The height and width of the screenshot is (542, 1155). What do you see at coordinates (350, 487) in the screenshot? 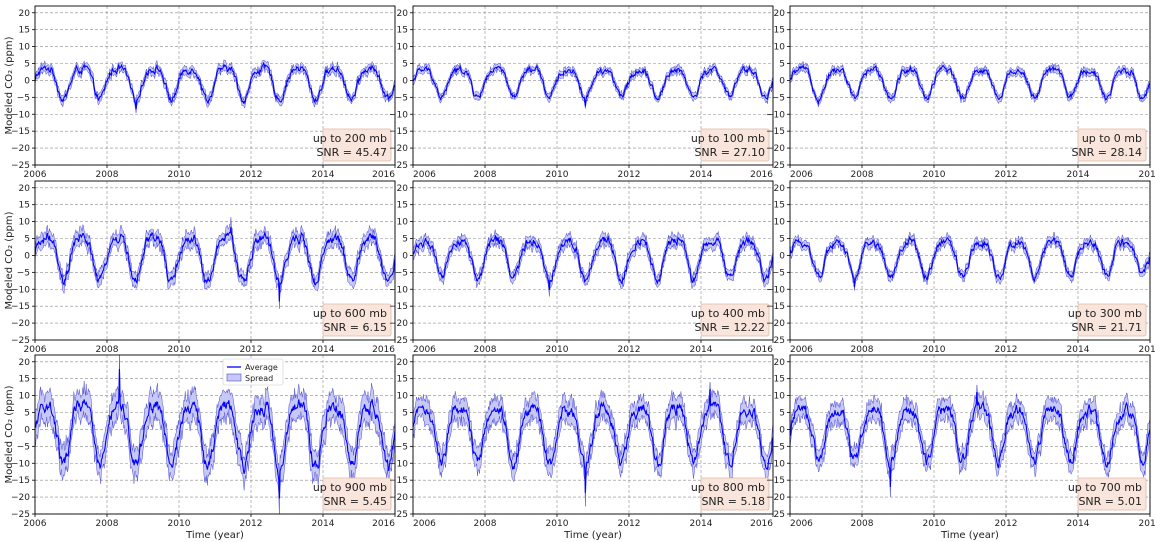
I see `pressure-level-label: up to 900 mb` at bounding box center [350, 487].